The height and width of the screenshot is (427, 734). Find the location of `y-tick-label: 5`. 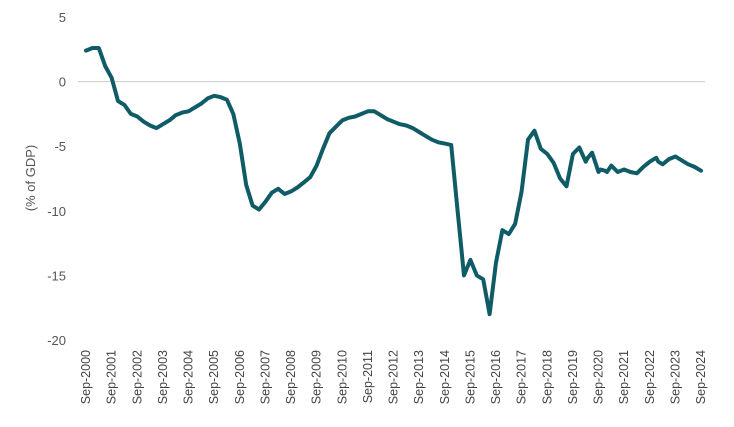

y-tick-label: 5 is located at coordinates (62, 17).